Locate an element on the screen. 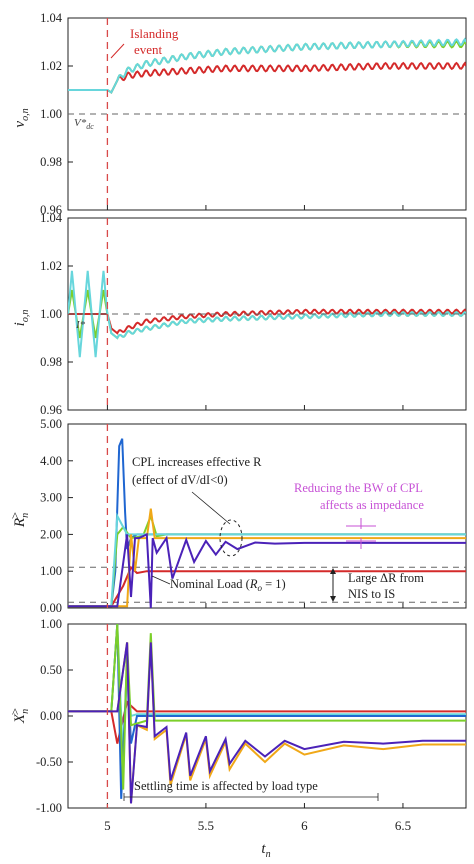  panel-3-ylabel: Rn is located at coordinates (21, 520).